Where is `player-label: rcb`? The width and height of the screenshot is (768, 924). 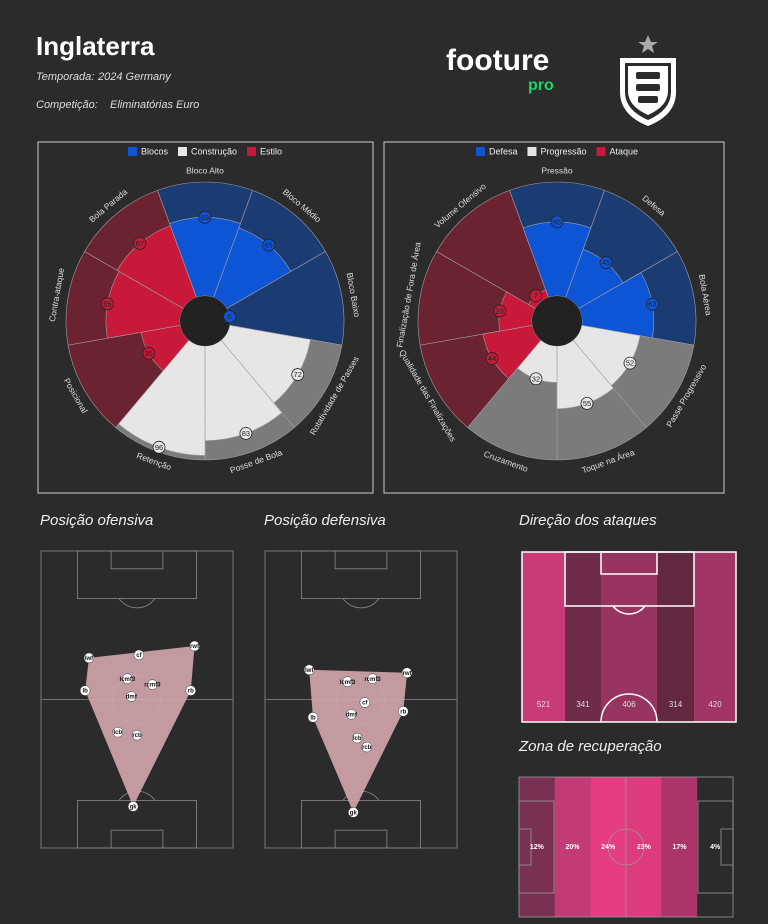 player-label: rcb is located at coordinates (137, 736).